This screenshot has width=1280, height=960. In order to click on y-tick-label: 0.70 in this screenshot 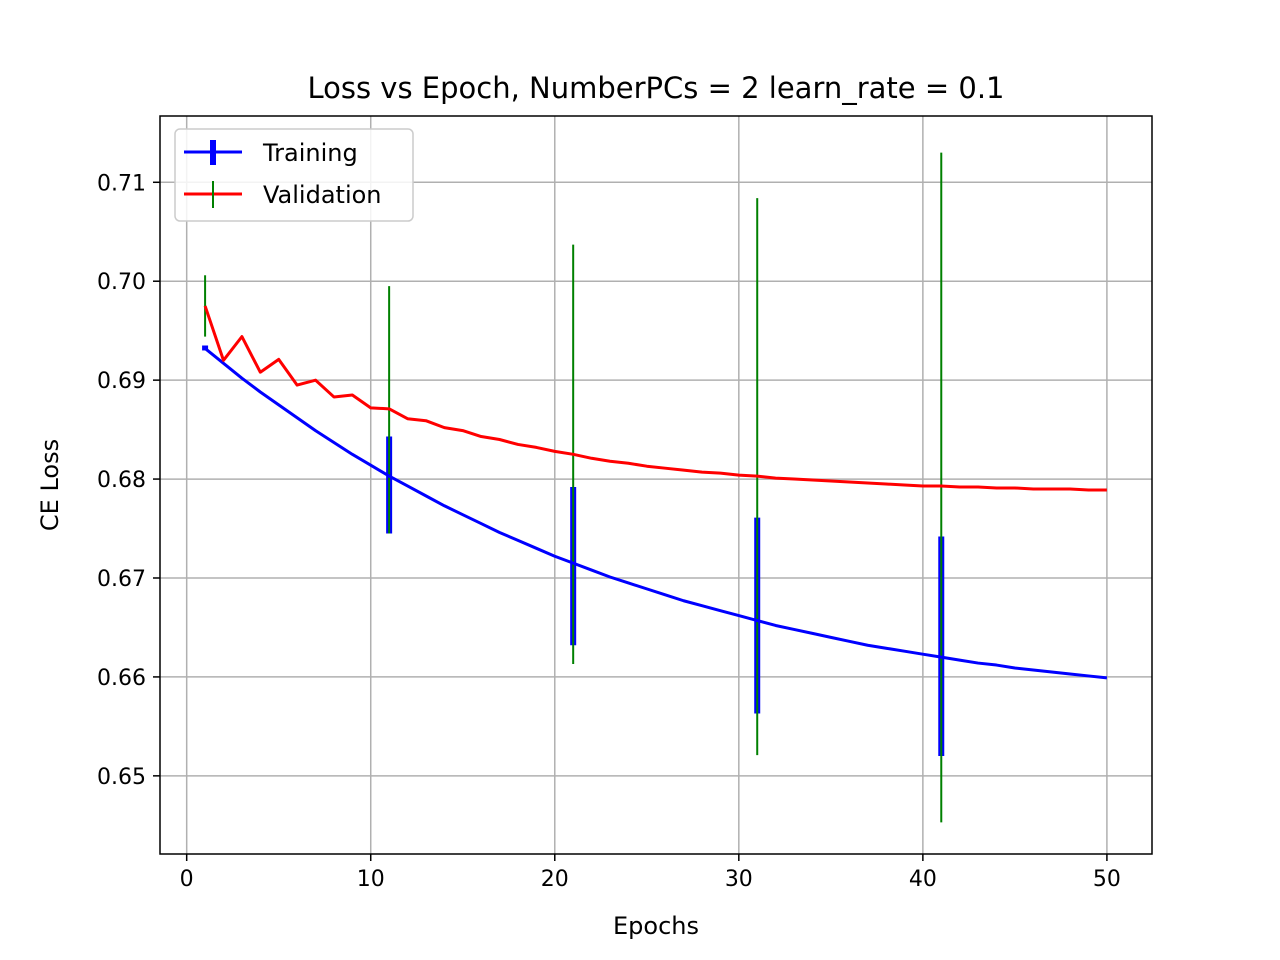, I will do `click(121, 282)`.